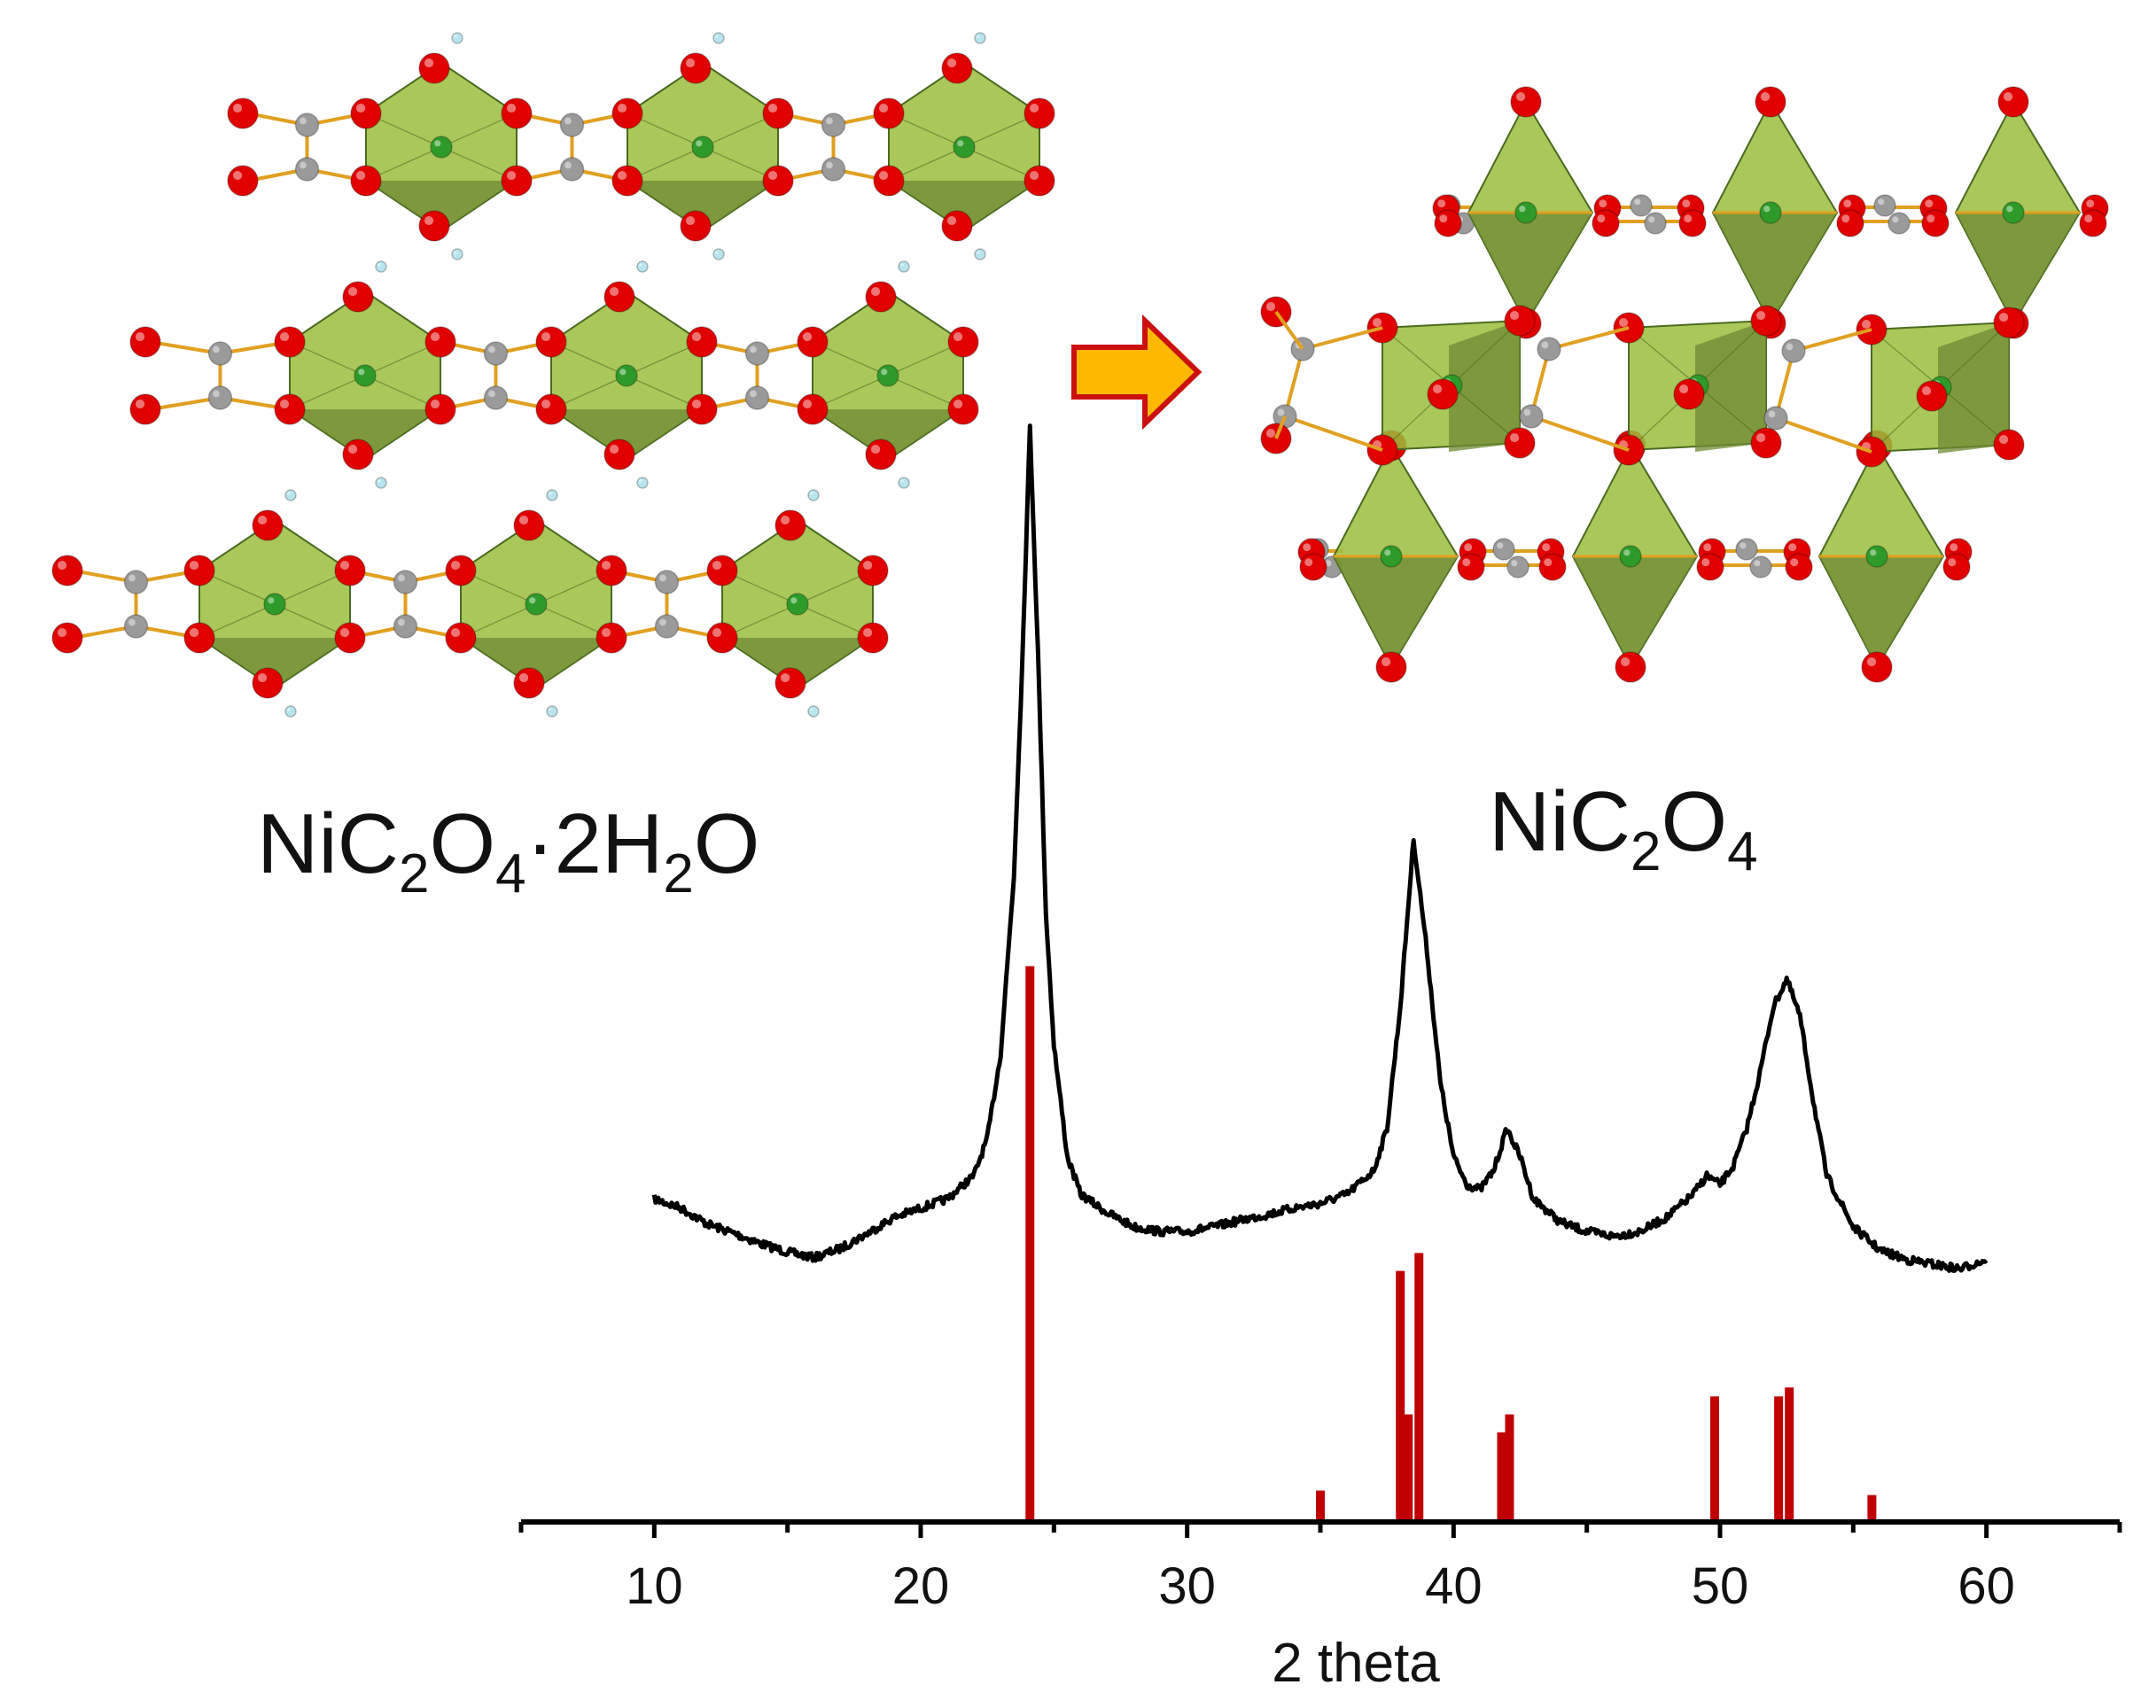  I want to click on x-tick-label: 50, so click(1720, 1586).